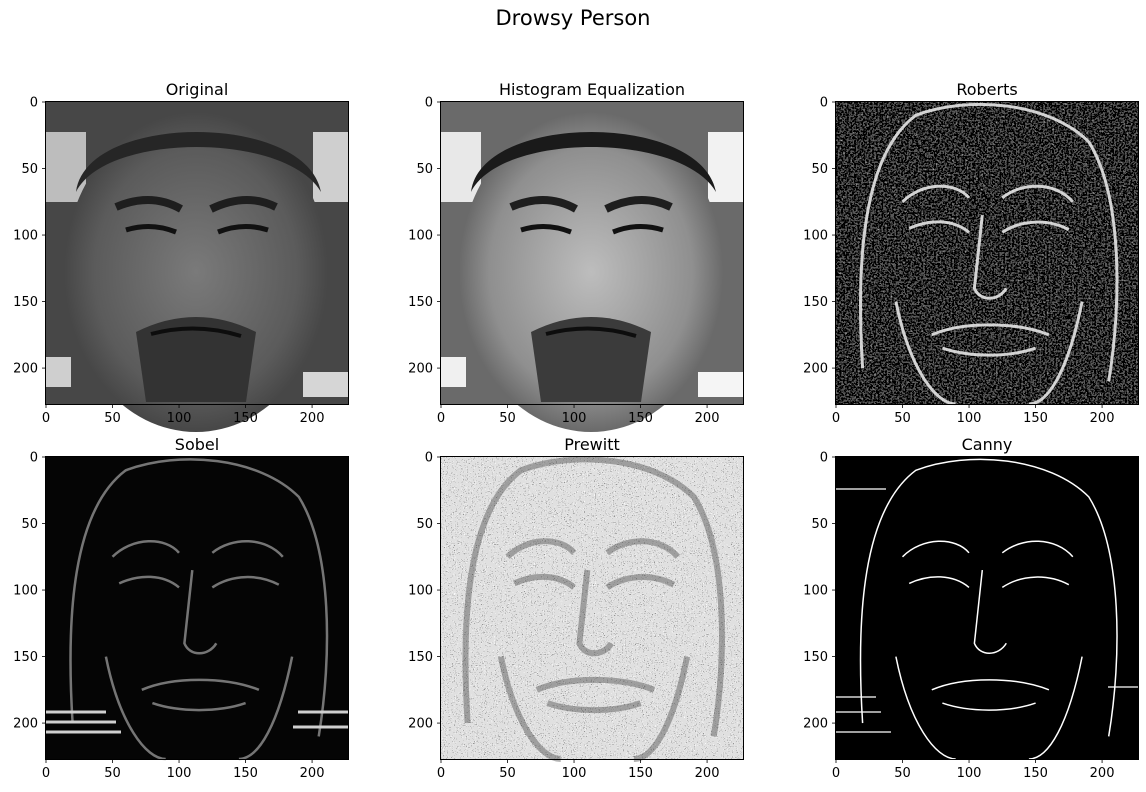 The width and height of the screenshot is (1146, 792). Describe the element at coordinates (592, 89) in the screenshot. I see `subplot-title: Histogram Equalization` at that location.